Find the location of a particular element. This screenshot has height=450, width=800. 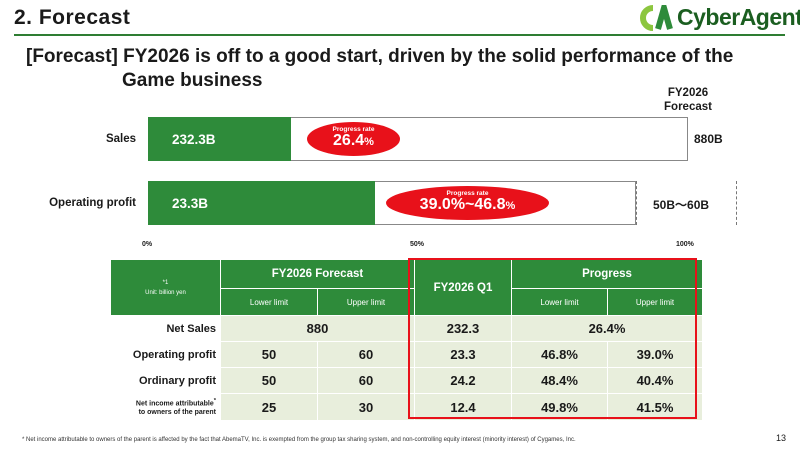

header-divider is located at coordinates (399, 35).